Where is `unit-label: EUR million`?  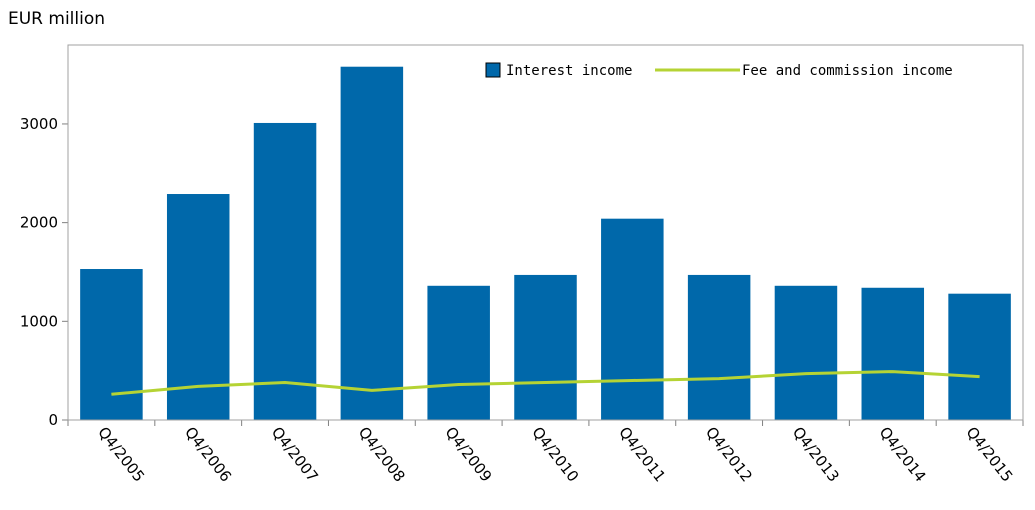 unit-label: EUR million is located at coordinates (56, 19).